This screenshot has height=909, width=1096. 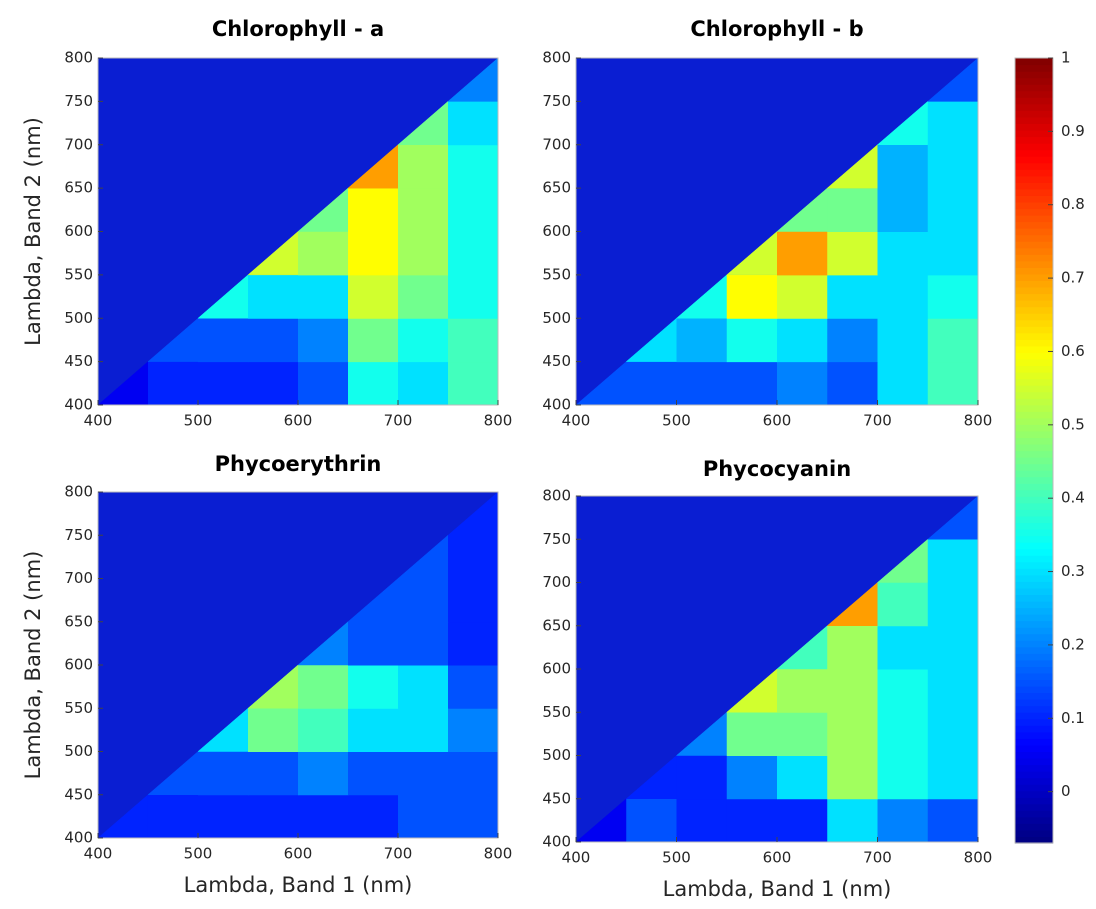 What do you see at coordinates (498, 854) in the screenshot?
I see `x-tick-label: 800` at bounding box center [498, 854].